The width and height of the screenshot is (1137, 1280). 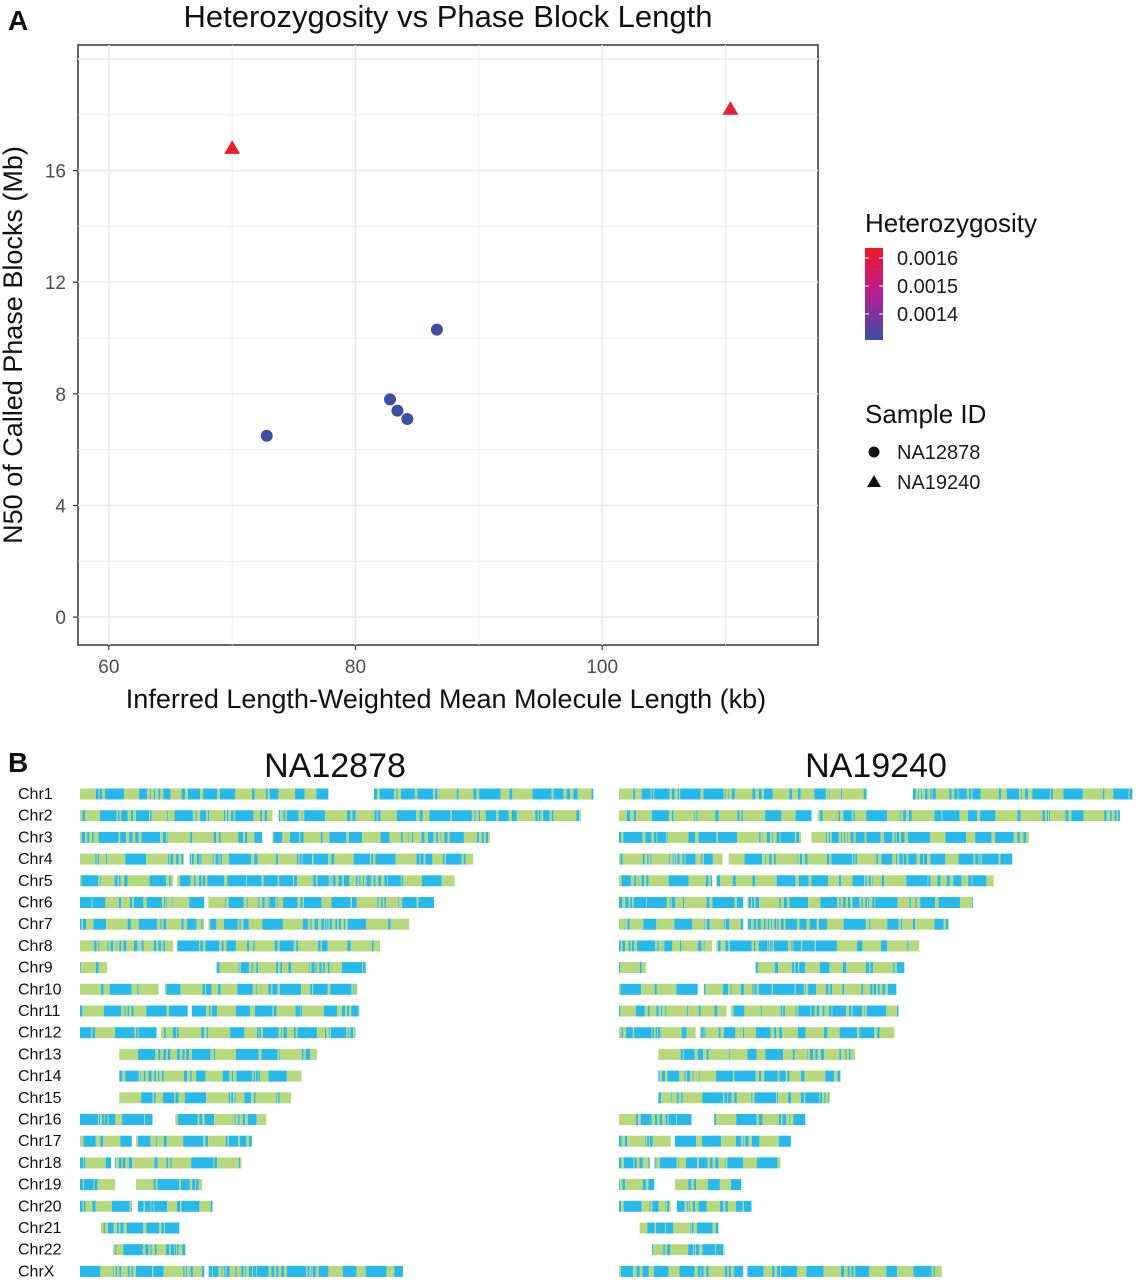 What do you see at coordinates (35, 816) in the screenshot?
I see `chromosome-label: Chr2` at bounding box center [35, 816].